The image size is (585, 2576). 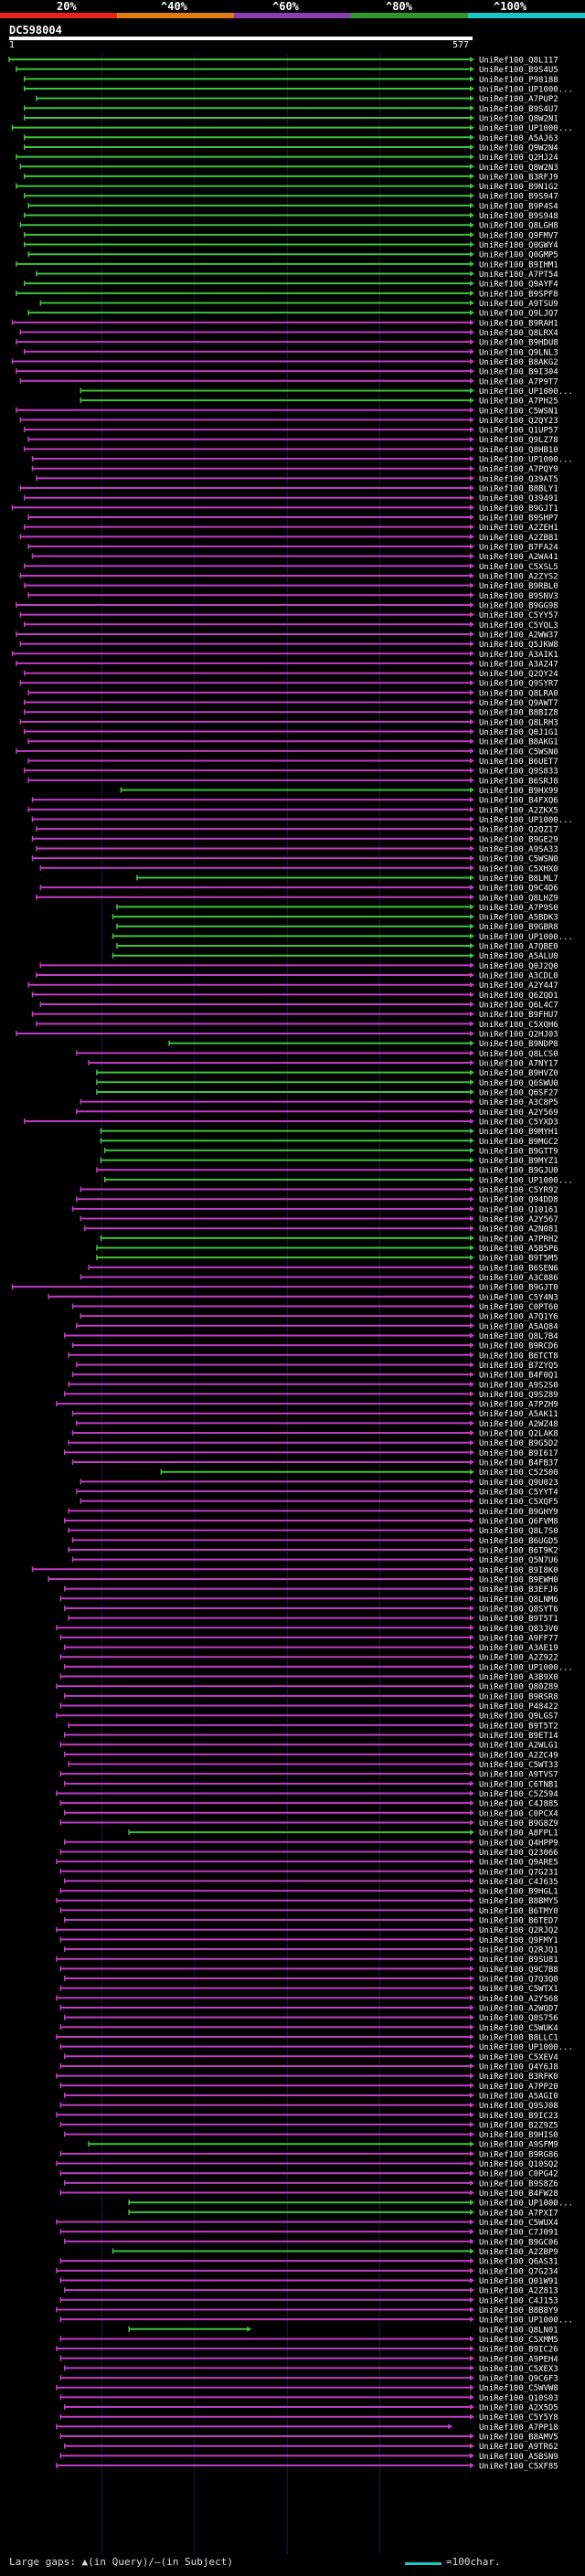 What do you see at coordinates (518, 2125) in the screenshot?
I see `hit-label: UniRef100_B2Z9Z5` at bounding box center [518, 2125].